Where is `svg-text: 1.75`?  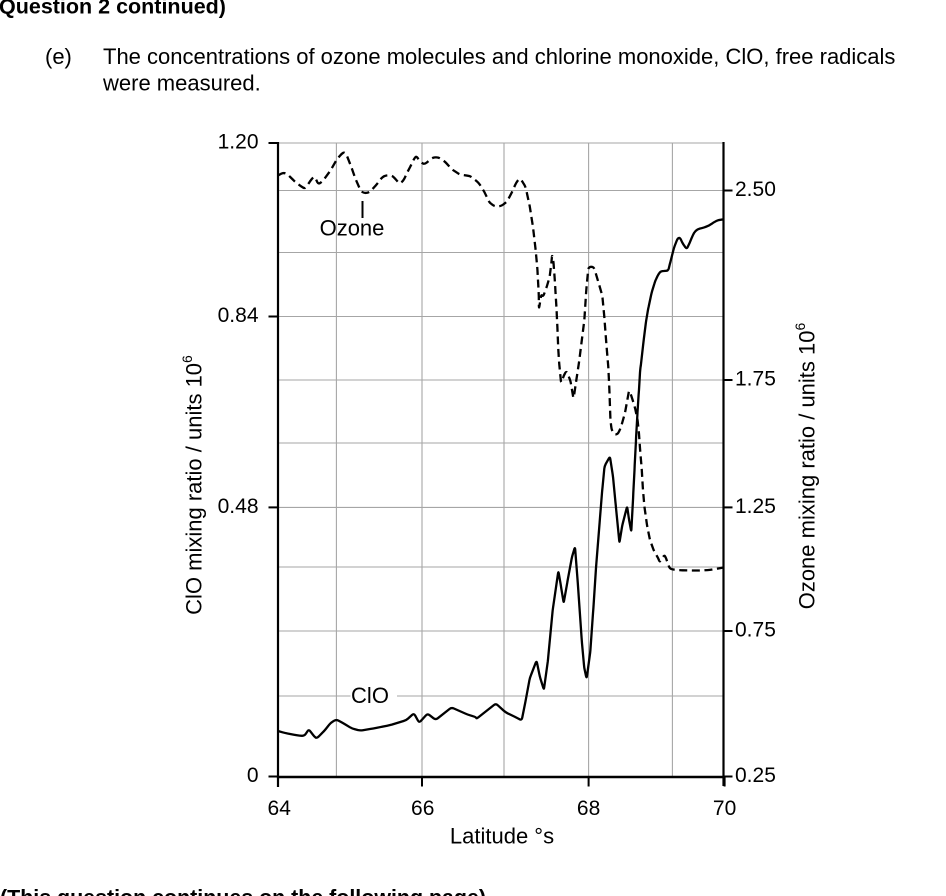
svg-text: 1.75 is located at coordinates (755, 379).